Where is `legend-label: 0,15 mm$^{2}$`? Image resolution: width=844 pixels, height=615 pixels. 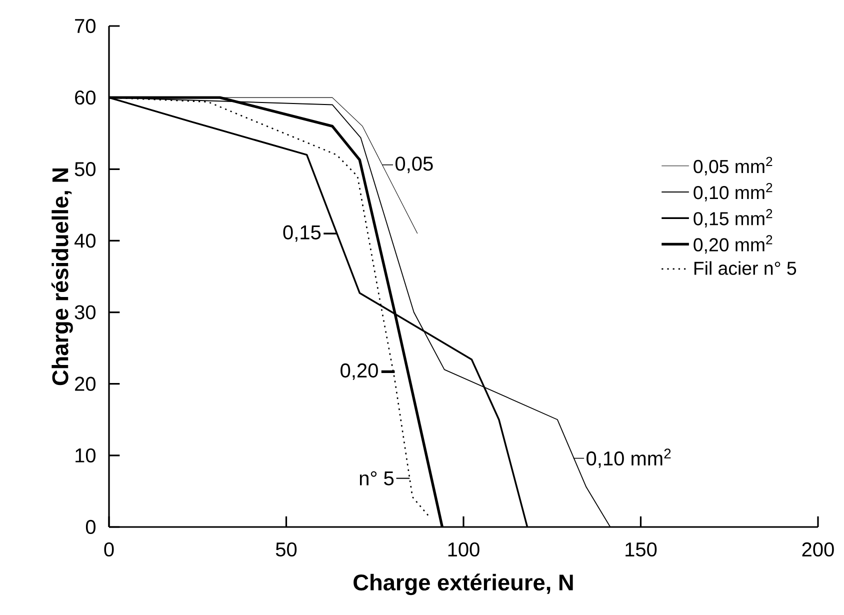 legend-label: 0,15 mm$^{2}$ is located at coordinates (733, 218).